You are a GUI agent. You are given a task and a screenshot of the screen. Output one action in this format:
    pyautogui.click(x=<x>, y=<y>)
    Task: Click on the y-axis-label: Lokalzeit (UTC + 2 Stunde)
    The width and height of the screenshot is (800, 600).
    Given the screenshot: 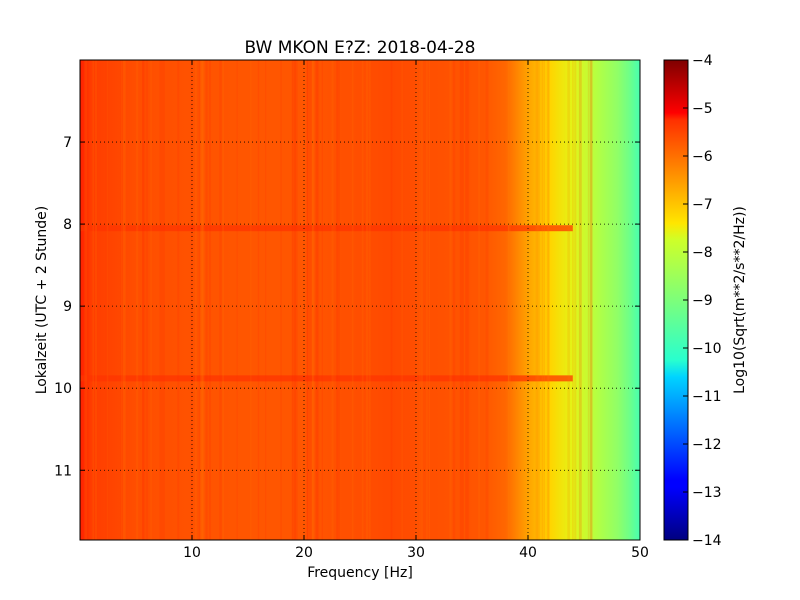 What is the action you would take?
    pyautogui.click(x=42, y=300)
    